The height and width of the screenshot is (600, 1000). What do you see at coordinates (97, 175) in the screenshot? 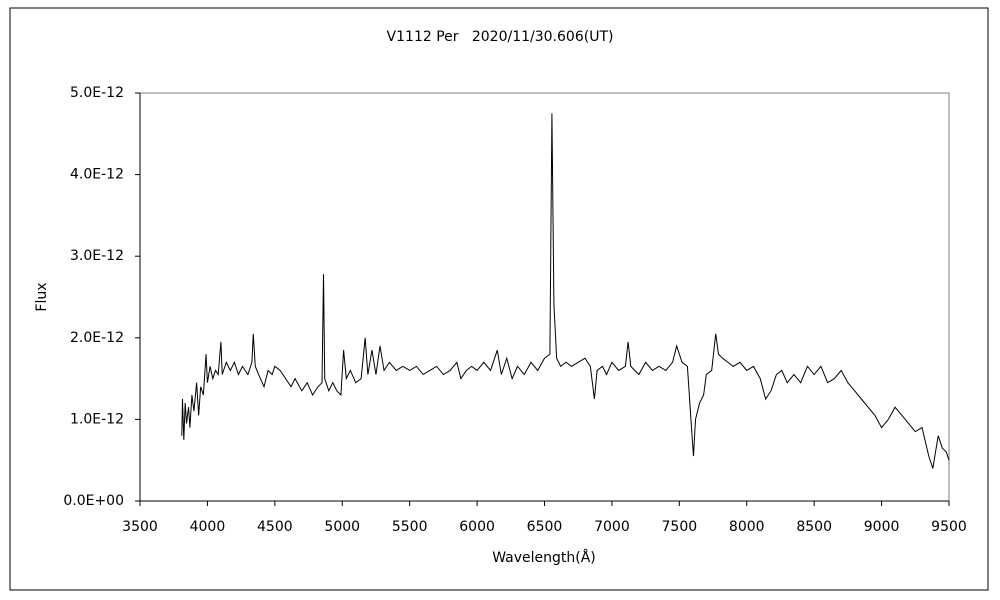
I see `y-tick-label: 4.0E-12` at bounding box center [97, 175].